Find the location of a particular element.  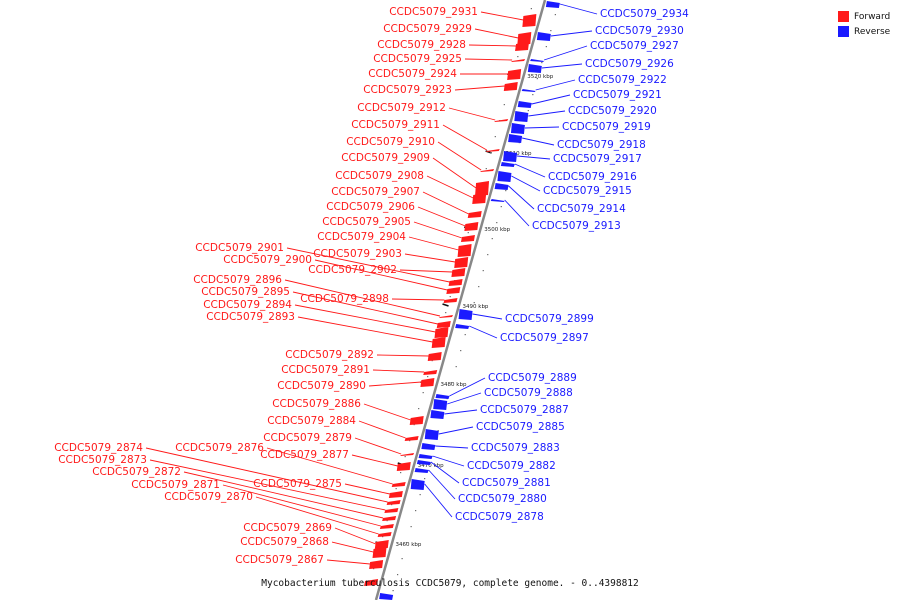

reverse-gene-label: CCDC5079_2881 is located at coordinates (506, 483).